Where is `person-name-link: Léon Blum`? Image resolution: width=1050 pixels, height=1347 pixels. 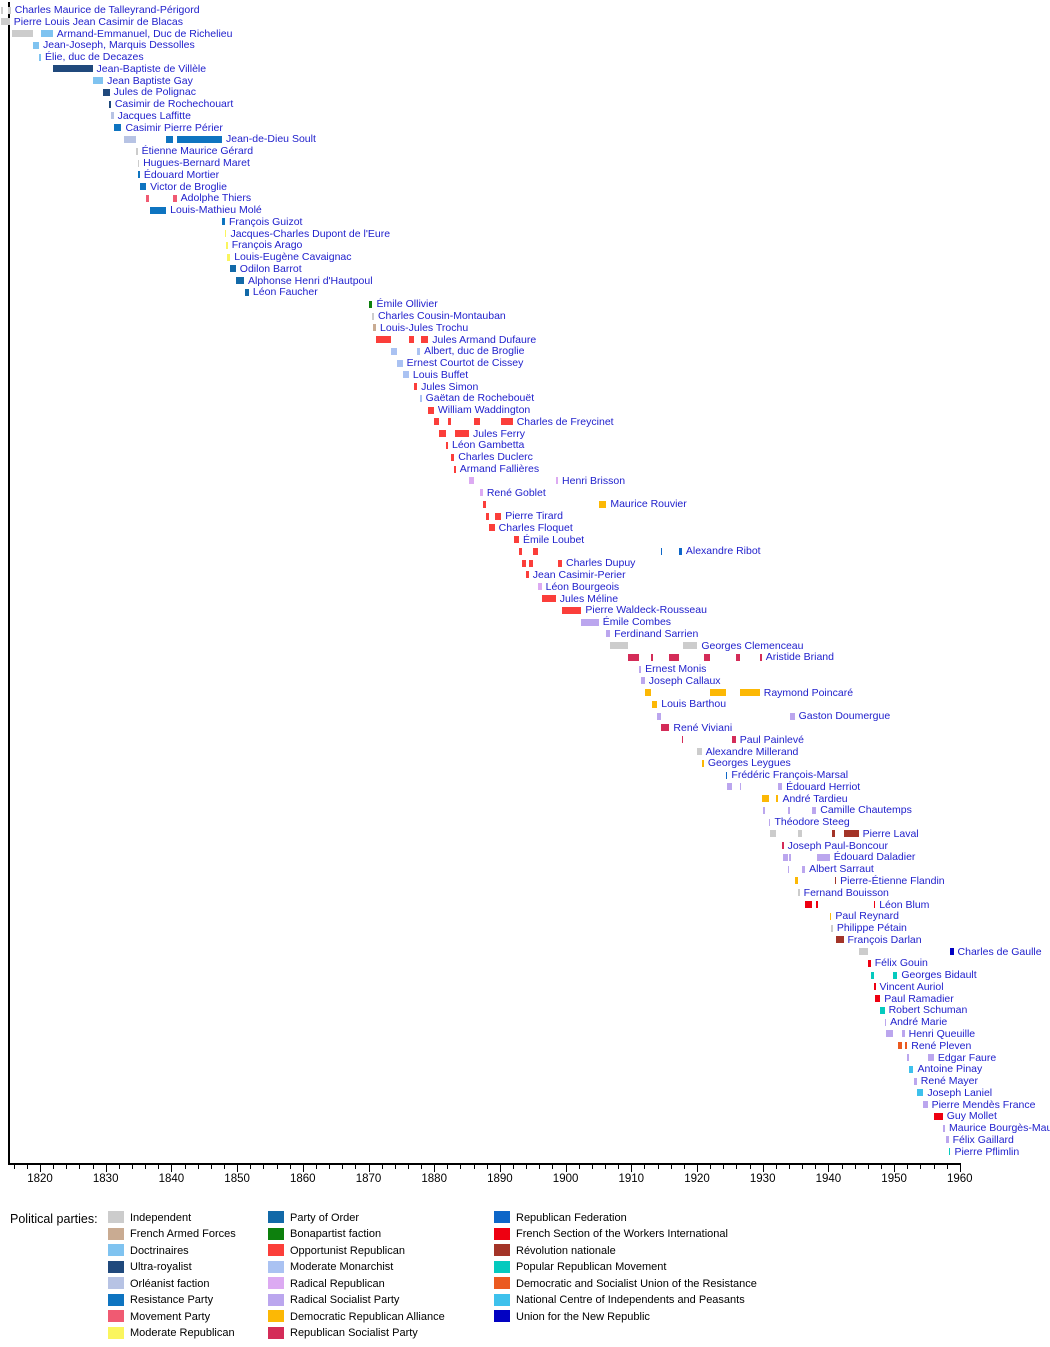
person-name-link: Léon Blum is located at coordinates (904, 904).